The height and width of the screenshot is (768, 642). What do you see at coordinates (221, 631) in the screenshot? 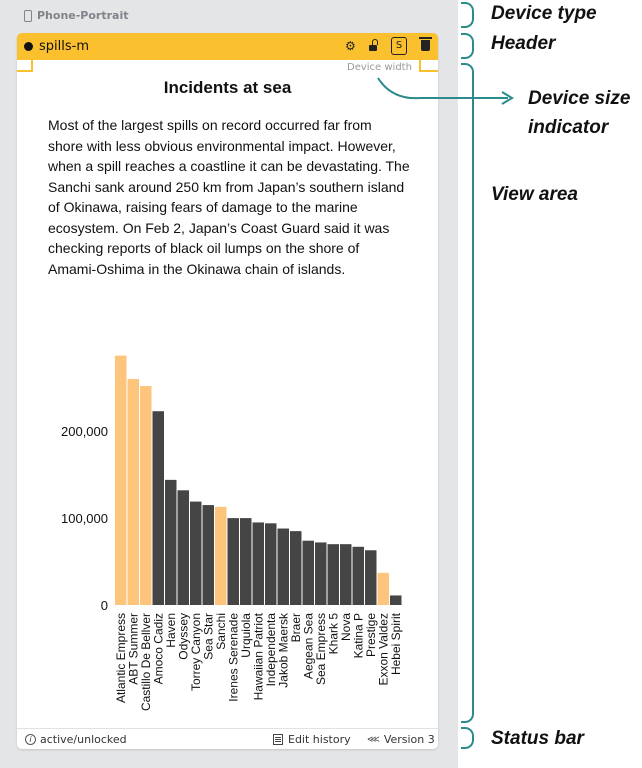
I see `x-tick-label: Sanchi` at bounding box center [221, 631].